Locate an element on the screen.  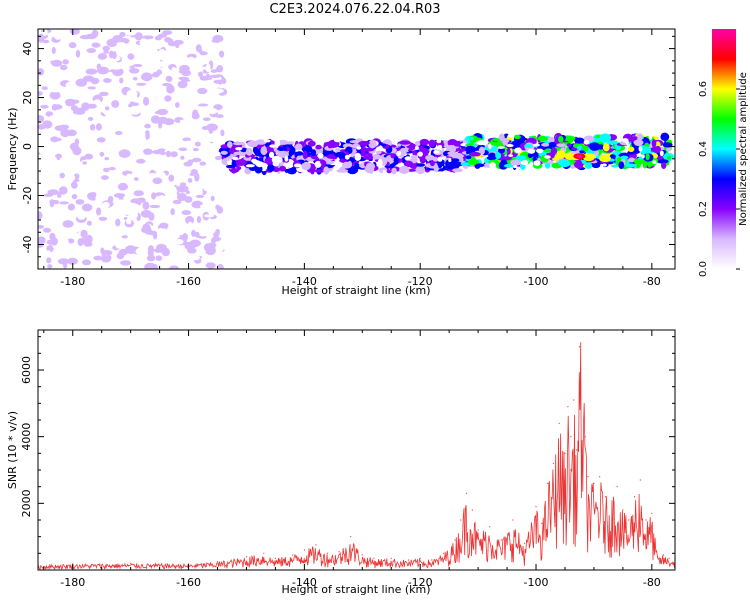
snr-x-tick-label: -160 is located at coordinates (188, 582).